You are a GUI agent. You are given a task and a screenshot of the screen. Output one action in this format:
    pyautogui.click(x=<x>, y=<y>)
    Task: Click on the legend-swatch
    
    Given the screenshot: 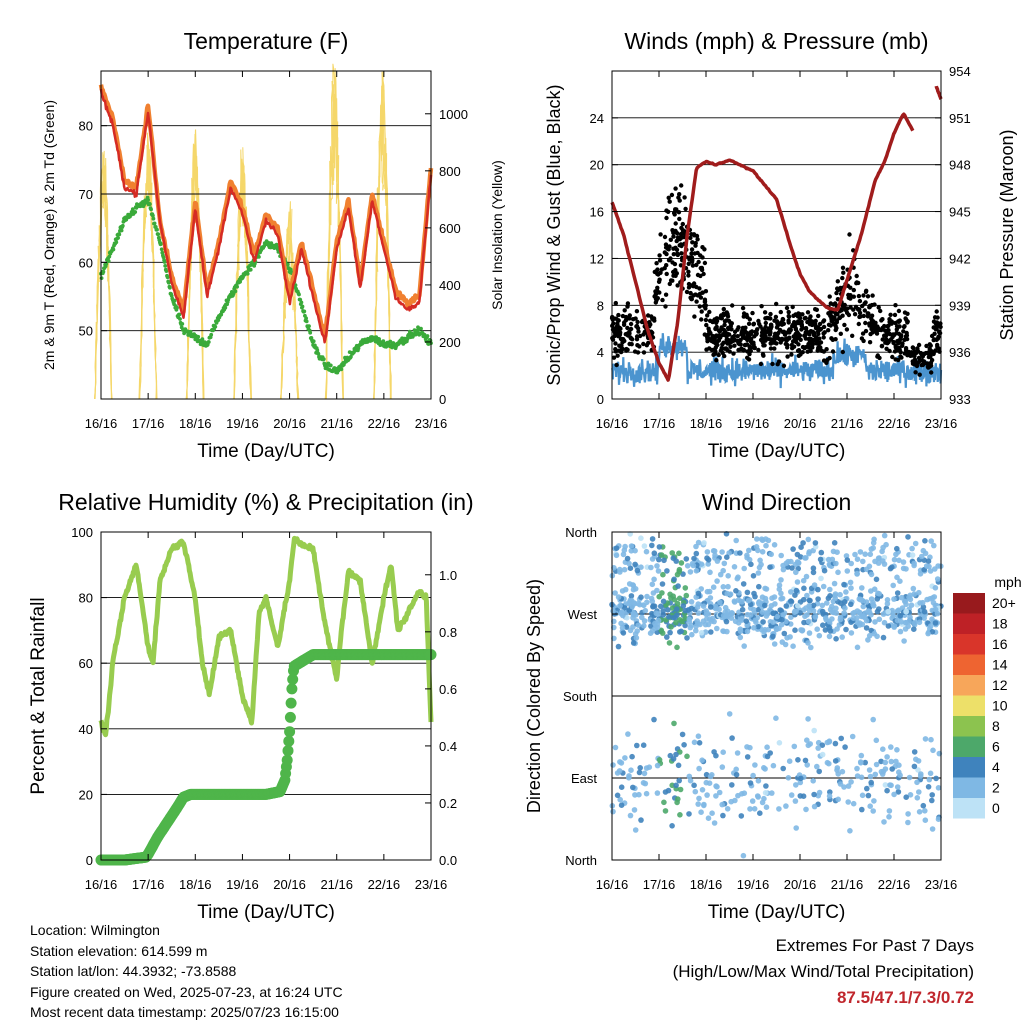 What is the action you would take?
    pyautogui.click(x=969, y=726)
    